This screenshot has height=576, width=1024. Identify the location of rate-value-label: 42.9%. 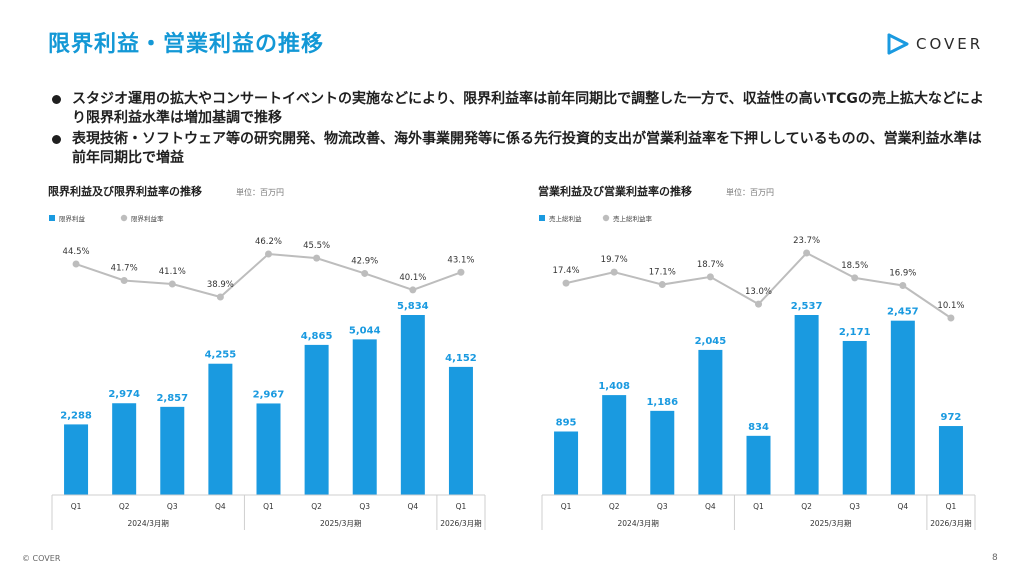
(364, 261).